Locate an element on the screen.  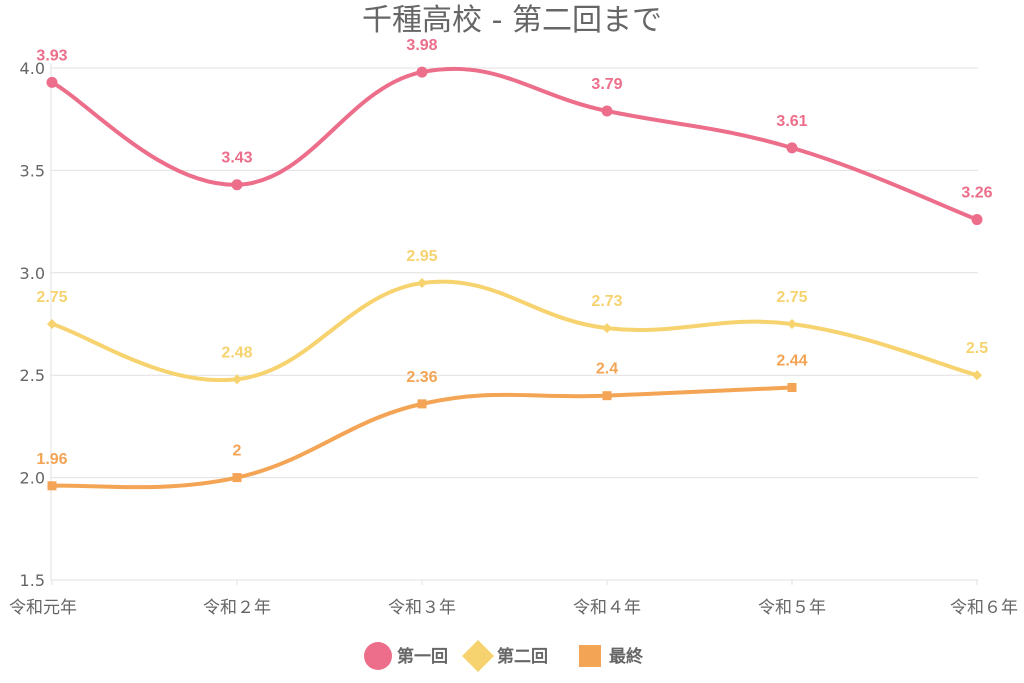
legend-label: 最終 is located at coordinates (626, 656).